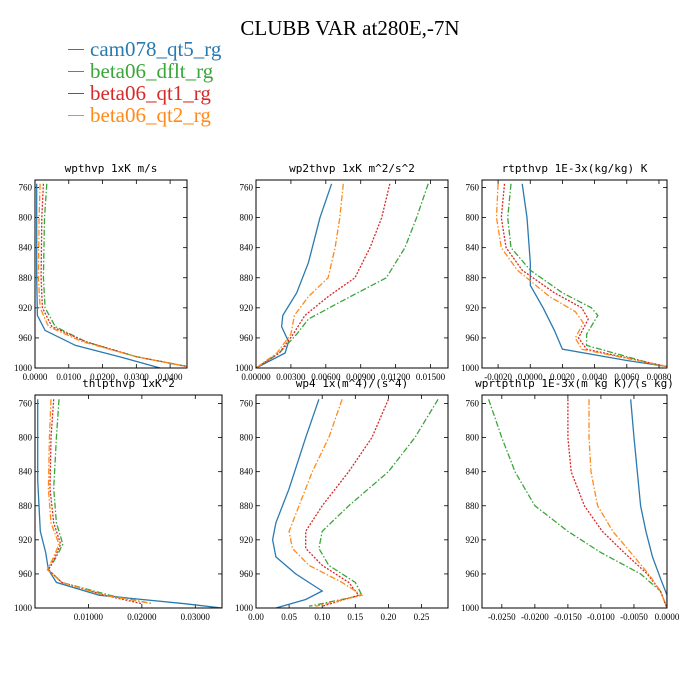  Describe the element at coordinates (574, 383) in the screenshot. I see `subplot-title: wprtpthlp 1E-3x(m kg K)/(s kg)` at that location.